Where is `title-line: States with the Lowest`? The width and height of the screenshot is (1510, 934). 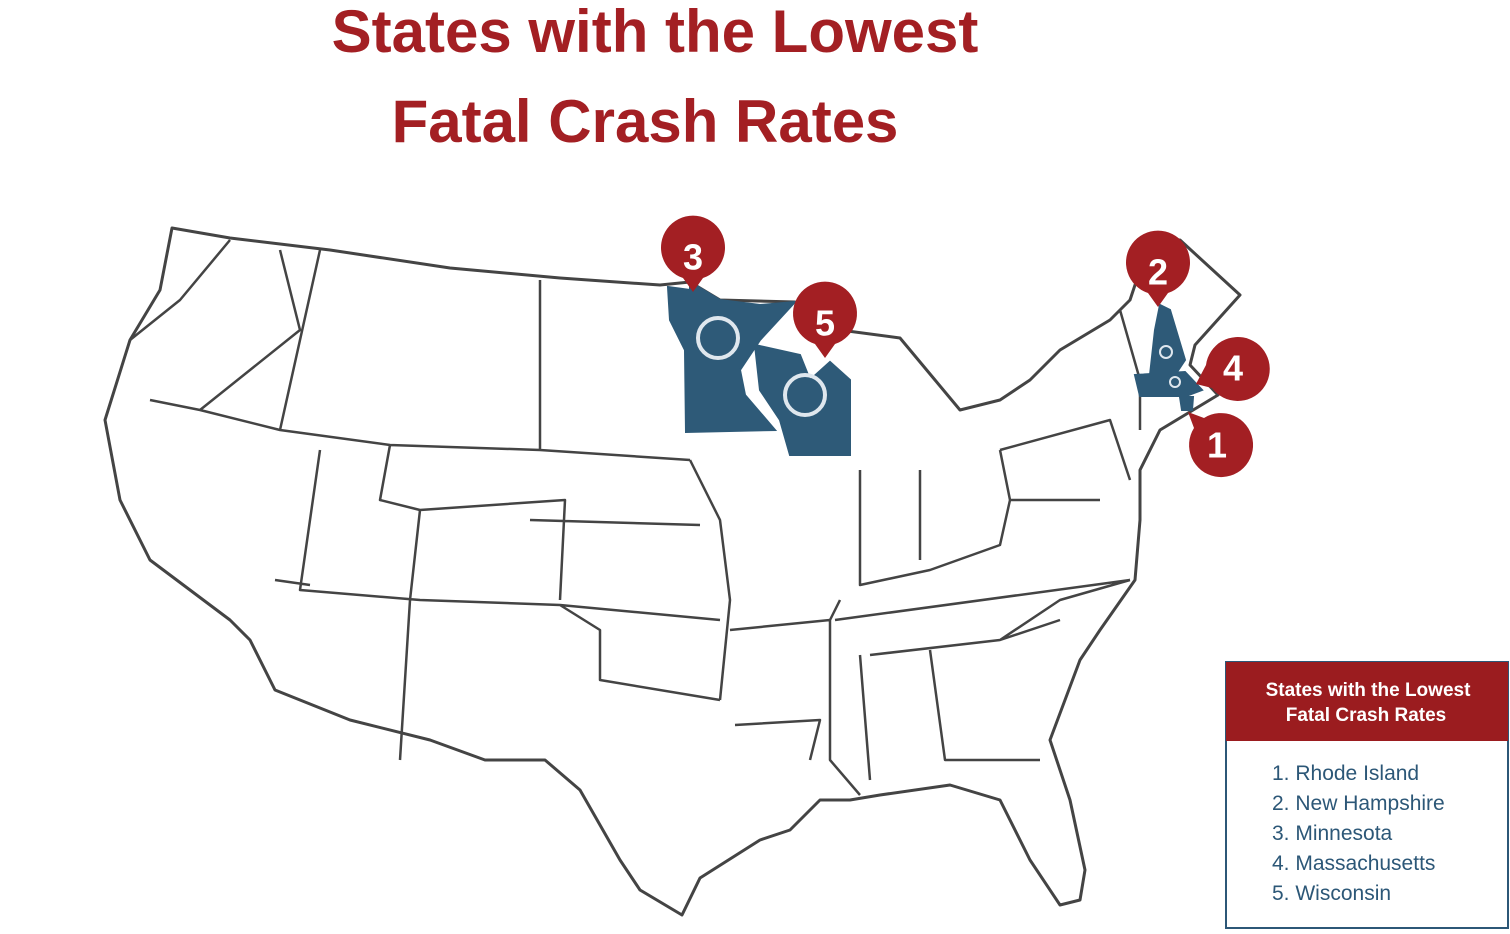 title-line: States with the Lowest is located at coordinates (655, 32).